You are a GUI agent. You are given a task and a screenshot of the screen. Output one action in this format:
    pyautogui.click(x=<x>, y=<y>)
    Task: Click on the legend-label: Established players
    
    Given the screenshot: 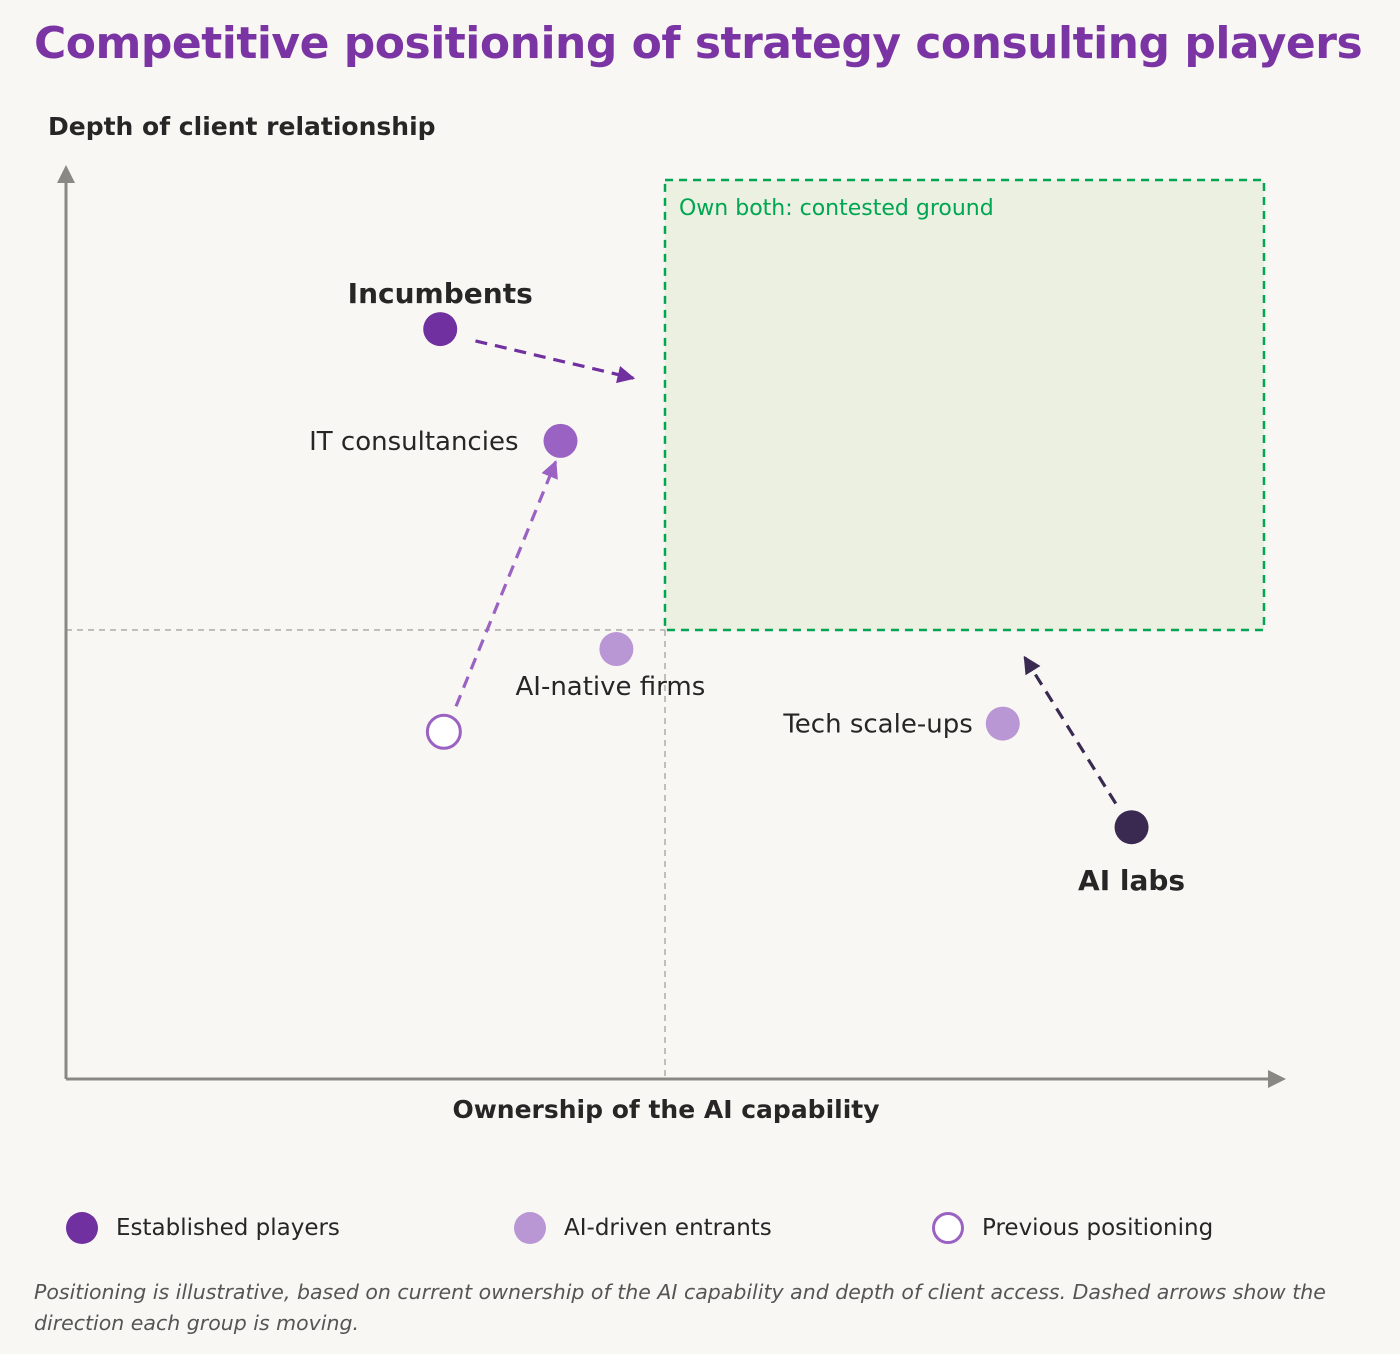 What is the action you would take?
    pyautogui.click(x=228, y=1228)
    